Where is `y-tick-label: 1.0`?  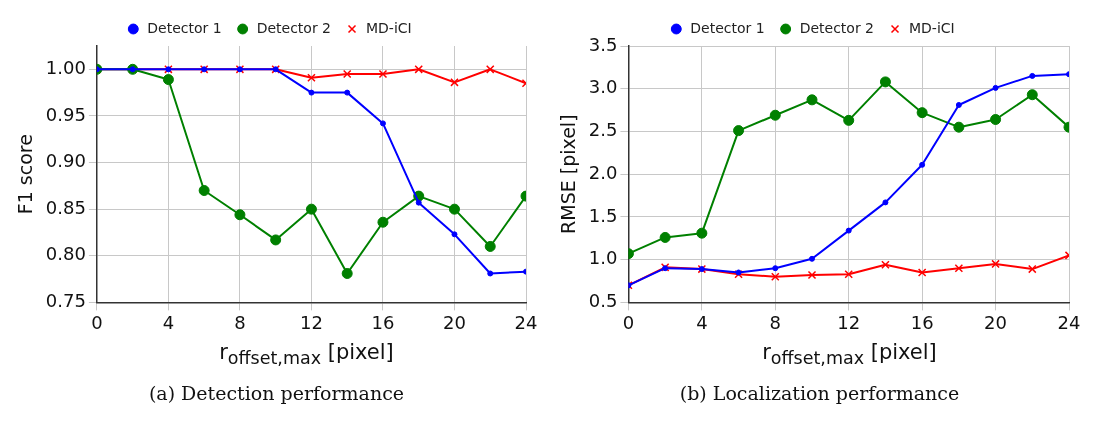 y-tick-label: 1.0 is located at coordinates (602, 258).